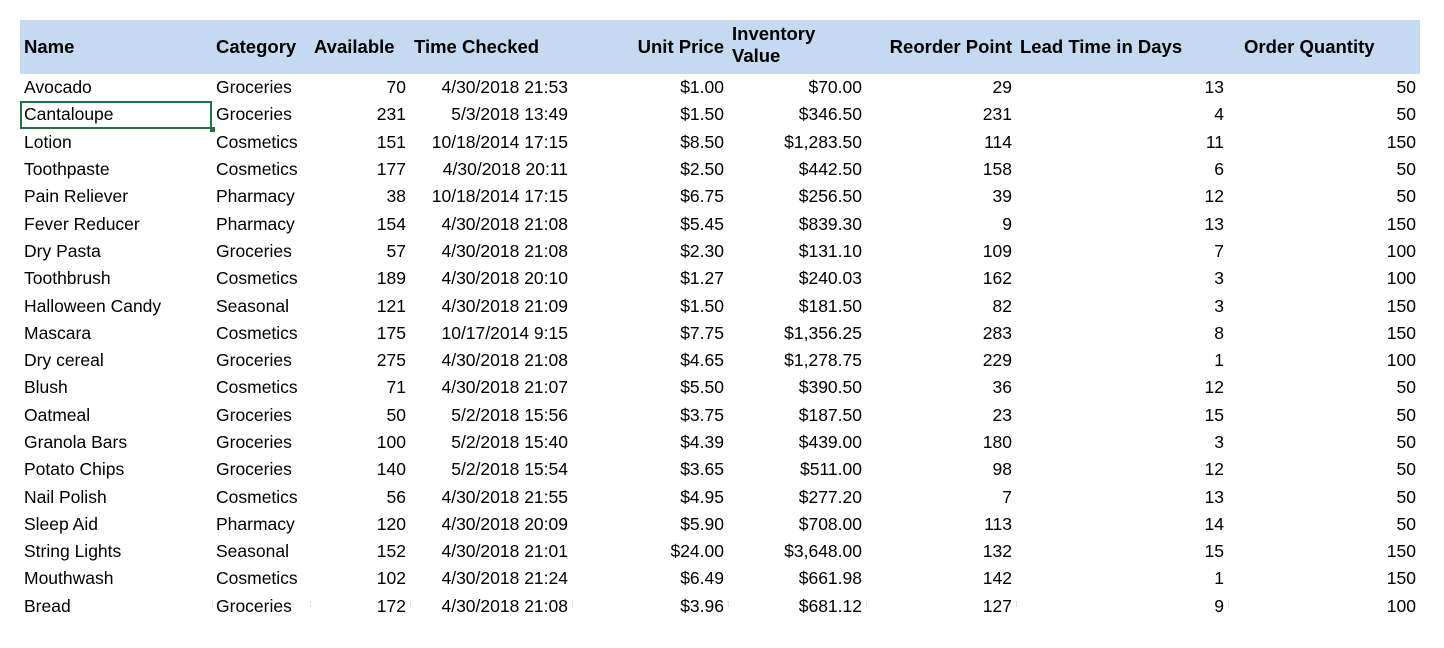  What do you see at coordinates (82, 223) in the screenshot?
I see `cell-name: Fever Reducer` at bounding box center [82, 223].